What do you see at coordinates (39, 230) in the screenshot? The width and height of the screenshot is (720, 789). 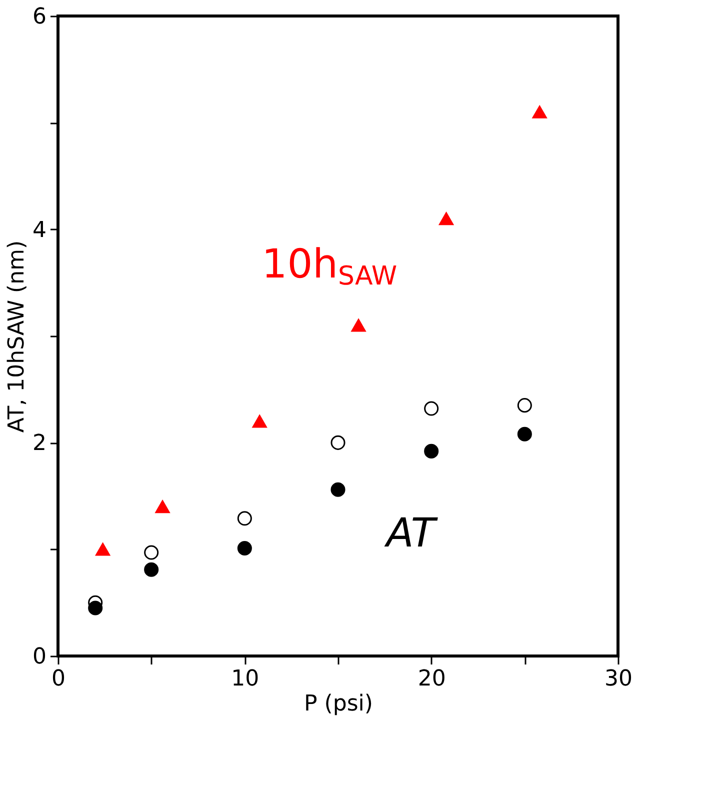 I see `y-tick-label: 4` at bounding box center [39, 230].